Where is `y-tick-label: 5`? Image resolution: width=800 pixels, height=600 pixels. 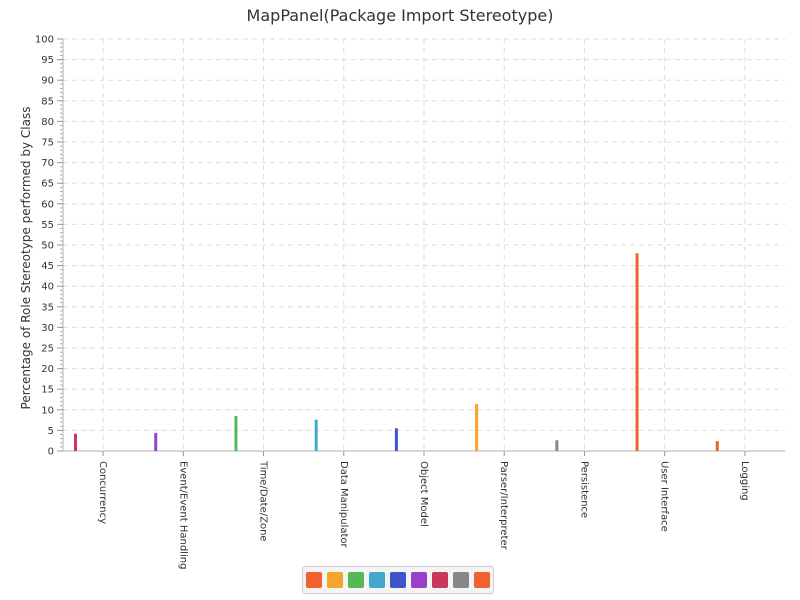
y-tick-label: 5 is located at coordinates (51, 431).